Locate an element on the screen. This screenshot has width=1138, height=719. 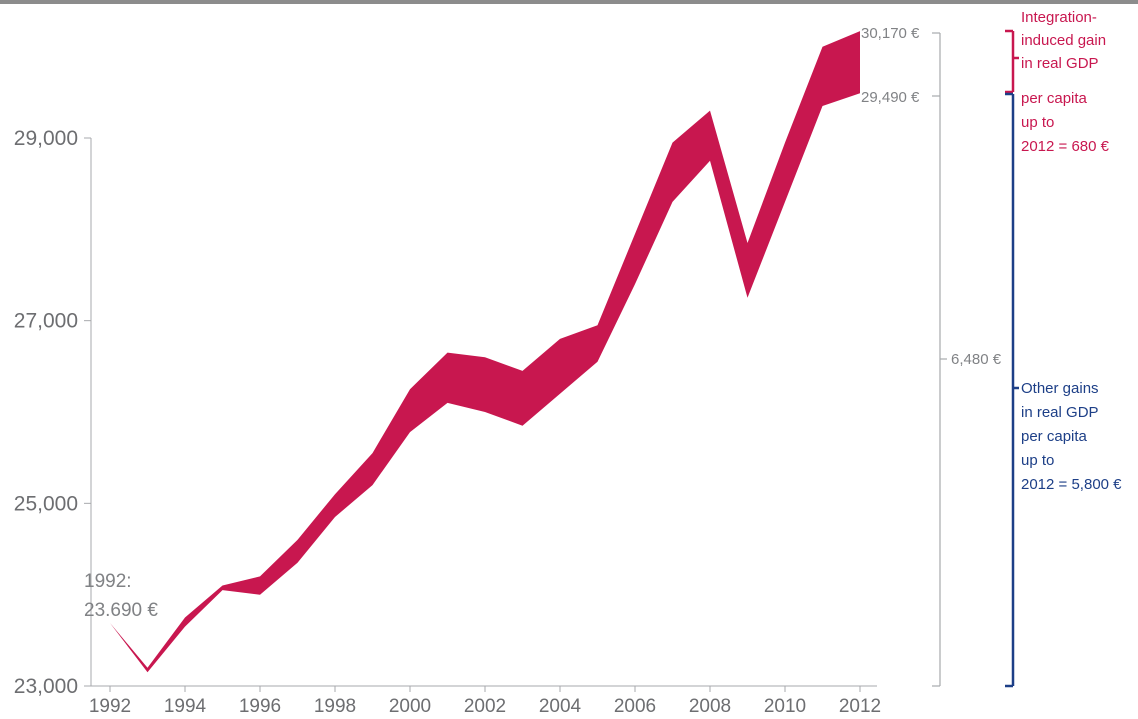
y-tick-label: 29,000 is located at coordinates (46, 138).